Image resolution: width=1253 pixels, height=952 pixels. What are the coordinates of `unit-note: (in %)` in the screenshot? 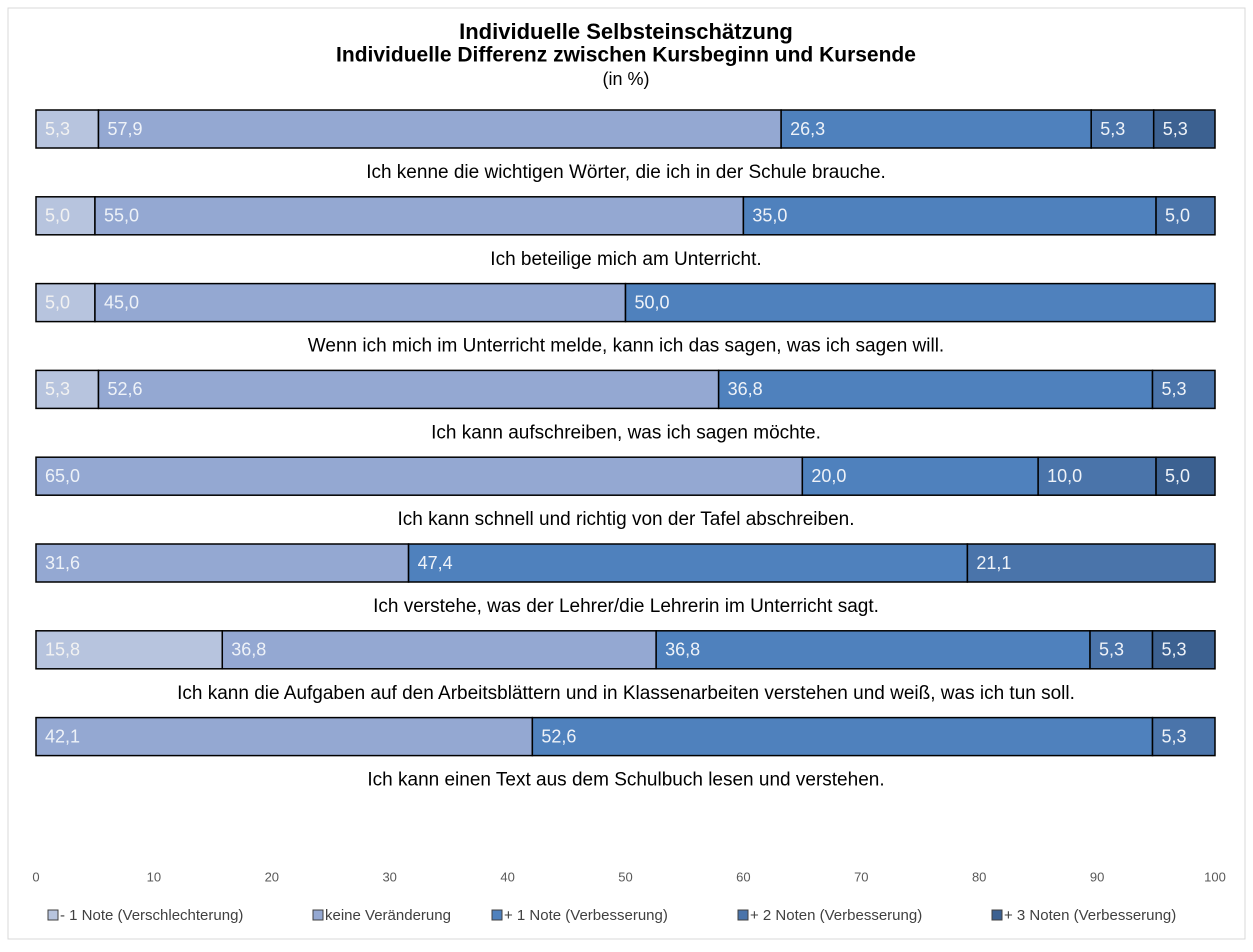 It's located at (625, 79).